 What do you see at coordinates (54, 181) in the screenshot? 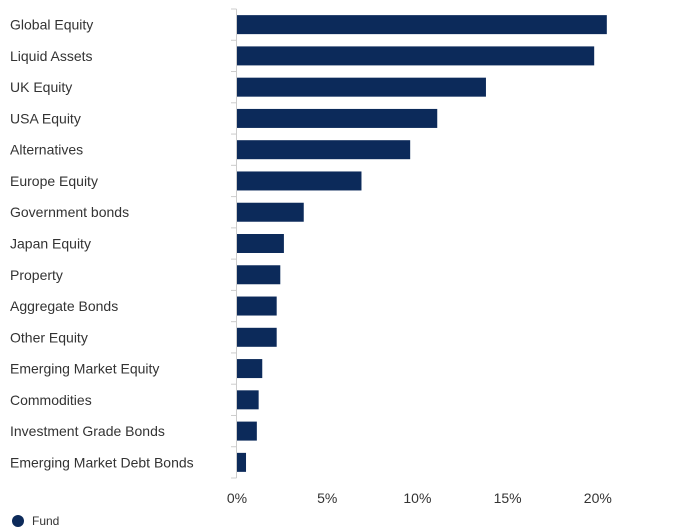
I see `category-label: Europe Equity` at bounding box center [54, 181].